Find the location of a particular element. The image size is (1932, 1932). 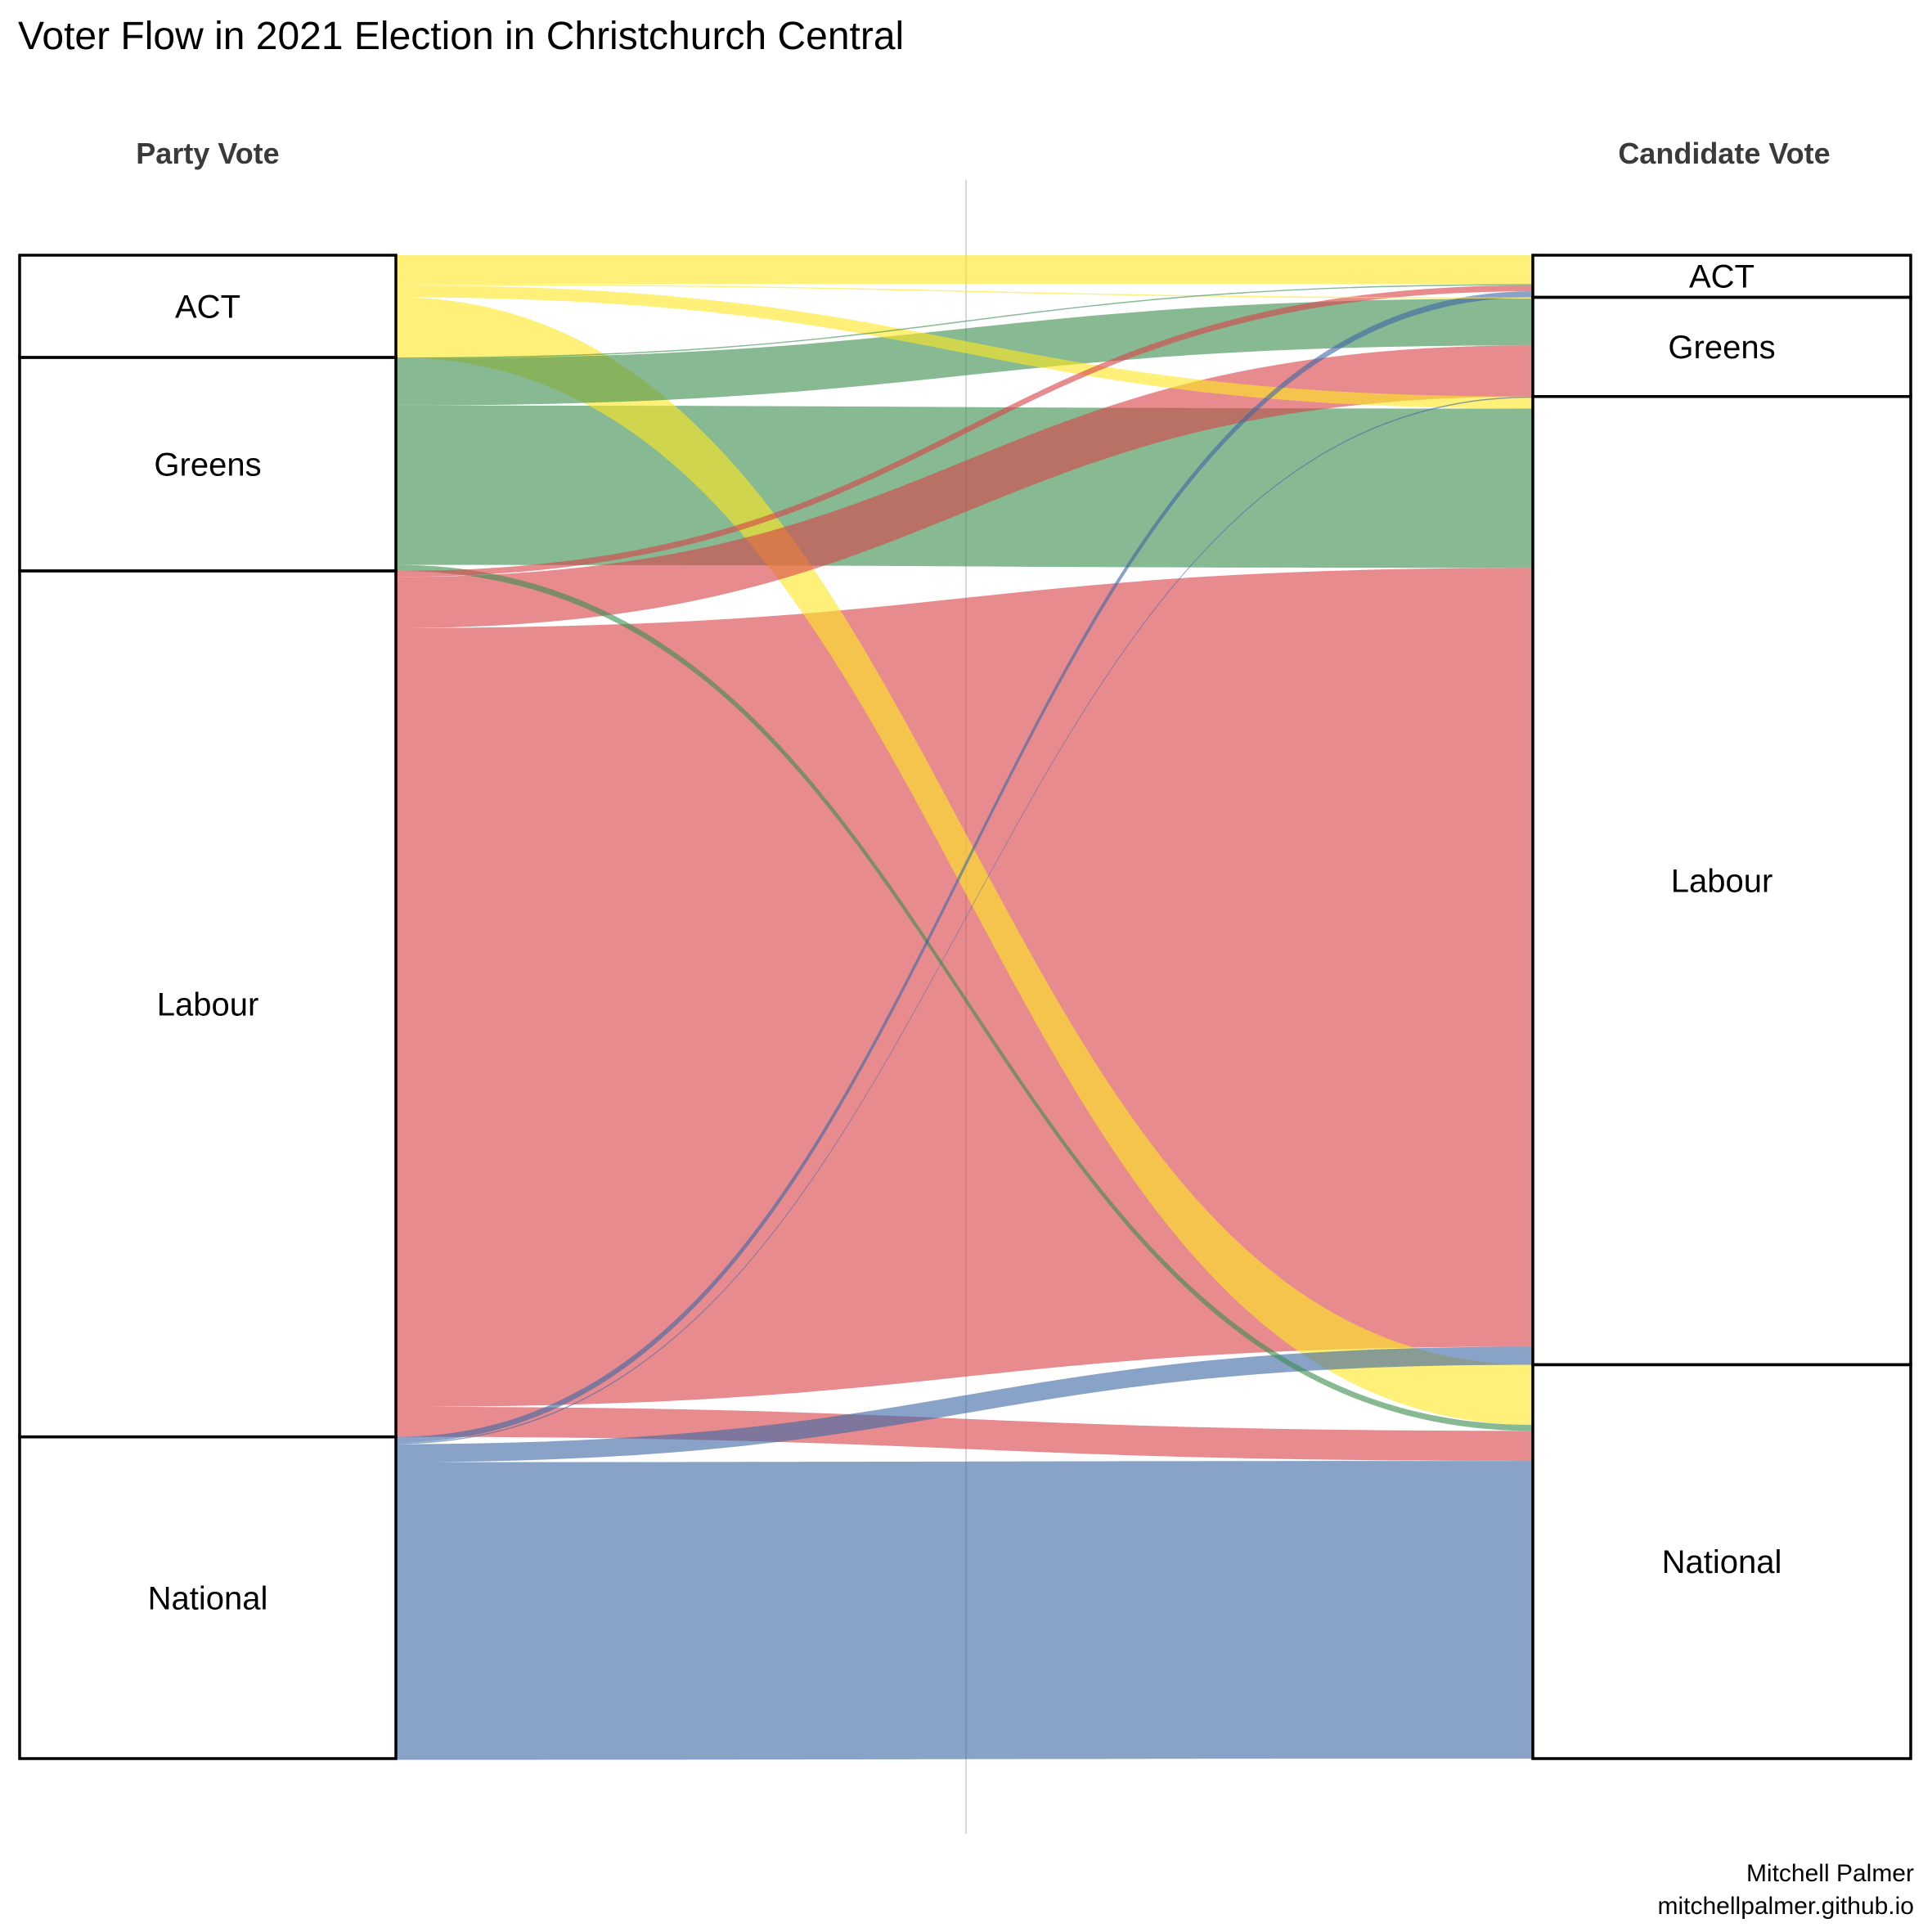

credit-author: Mitchell Palmer is located at coordinates (1830, 1874).